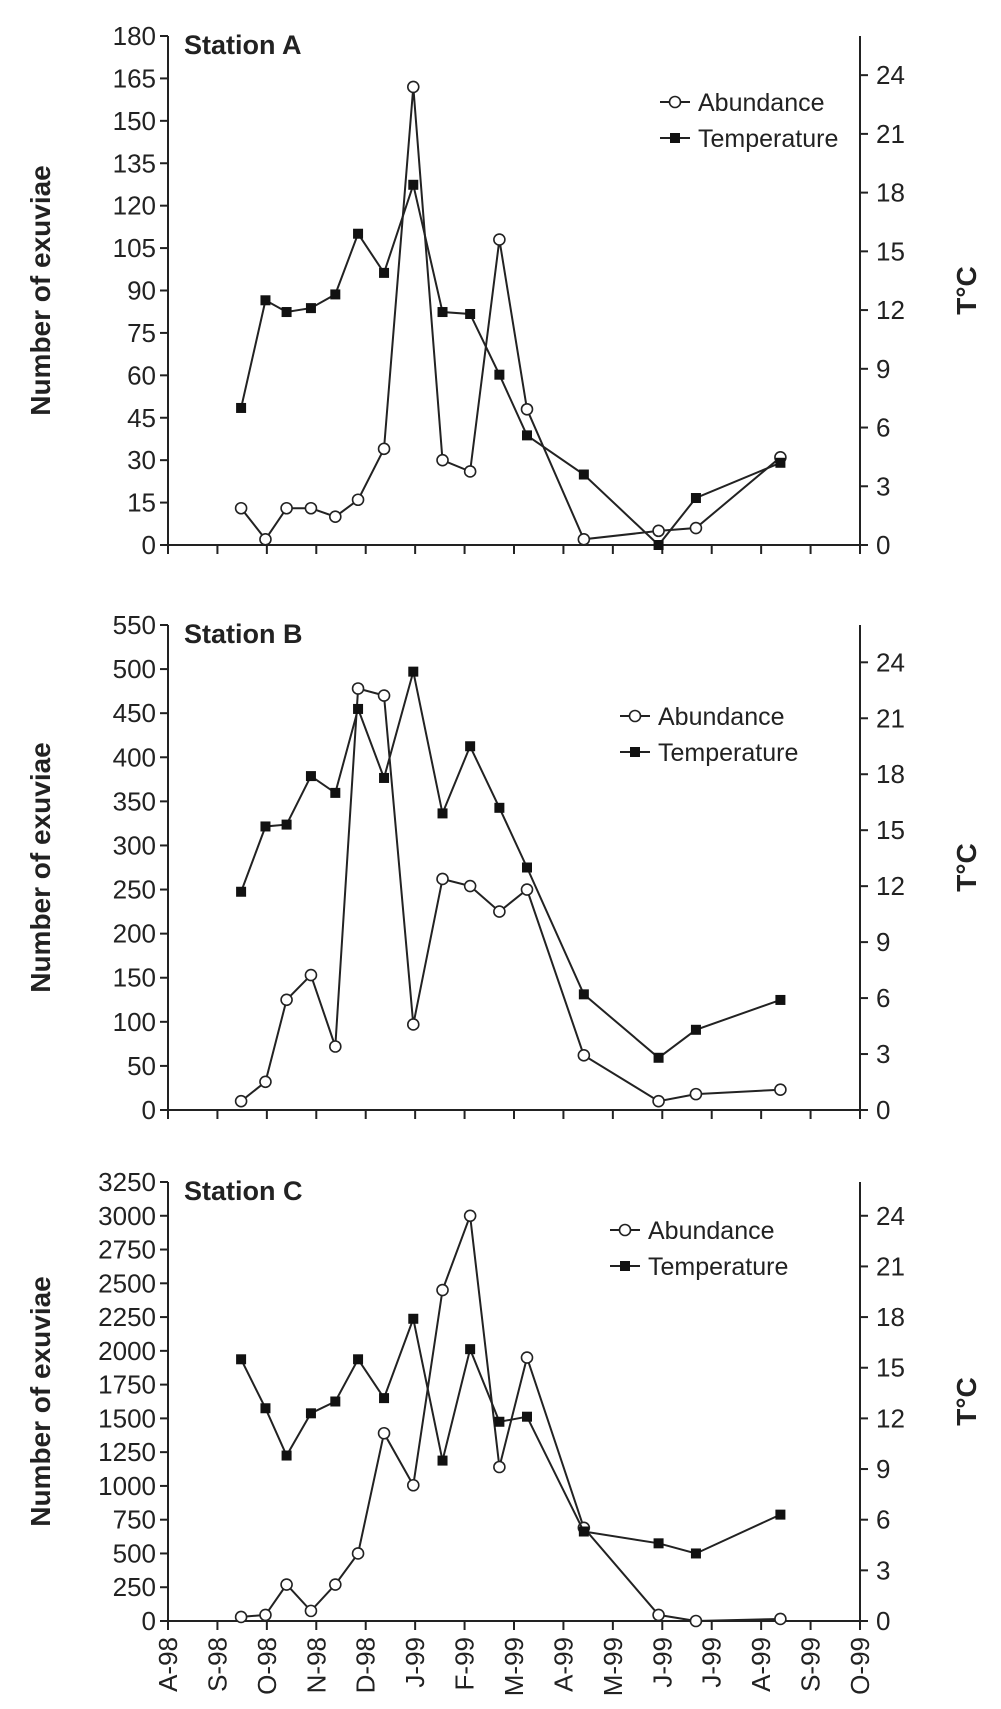 The image size is (1001, 1709). Describe the element at coordinates (134, 934) in the screenshot. I see `left-y-tick-label: 200` at that location.